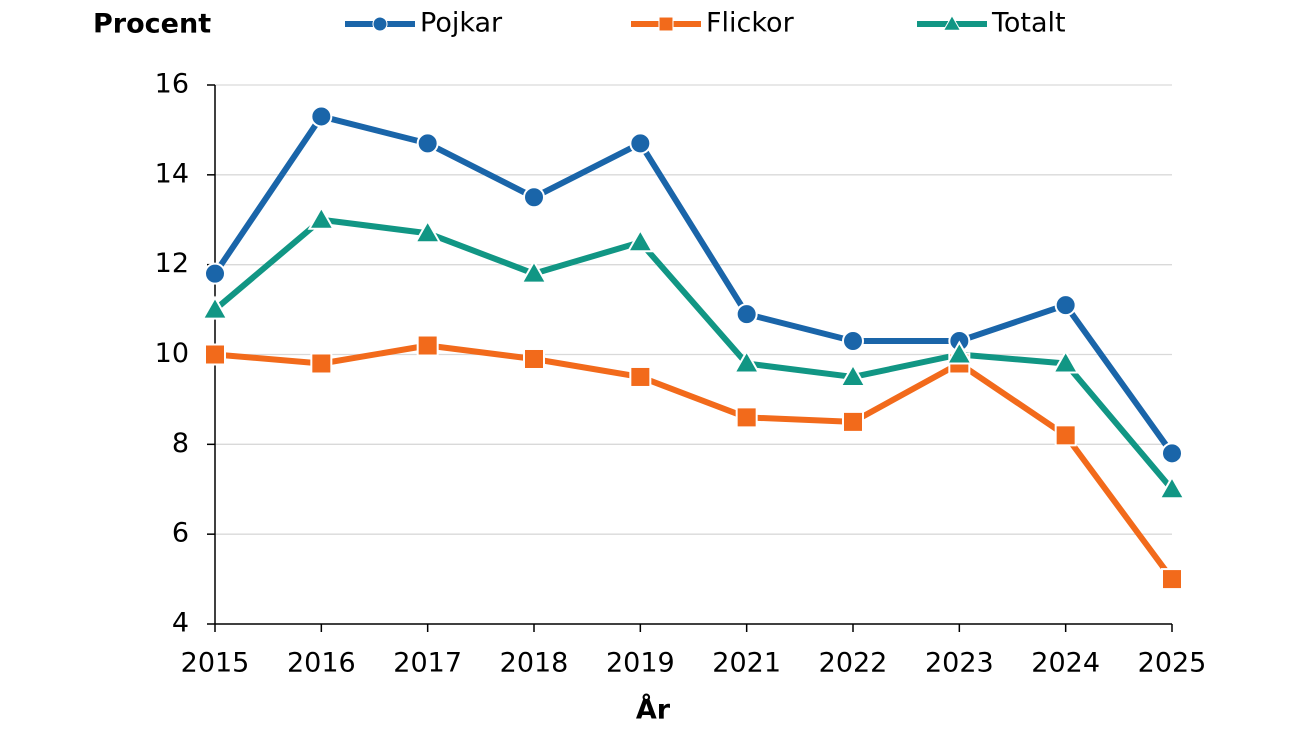 The width and height of the screenshot is (1300, 732). I want to click on x-tick-label: 2018, so click(534, 663).